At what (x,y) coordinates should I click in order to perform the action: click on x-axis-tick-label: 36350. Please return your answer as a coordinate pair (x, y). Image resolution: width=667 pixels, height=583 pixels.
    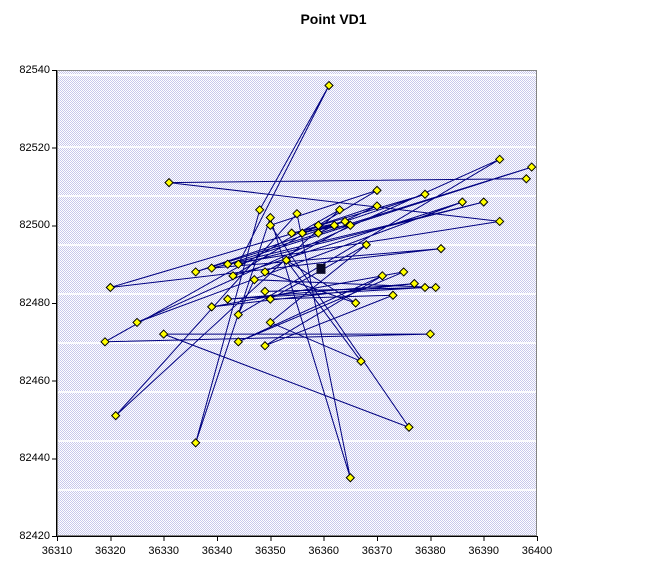
    Looking at the image, I should click on (270, 551).